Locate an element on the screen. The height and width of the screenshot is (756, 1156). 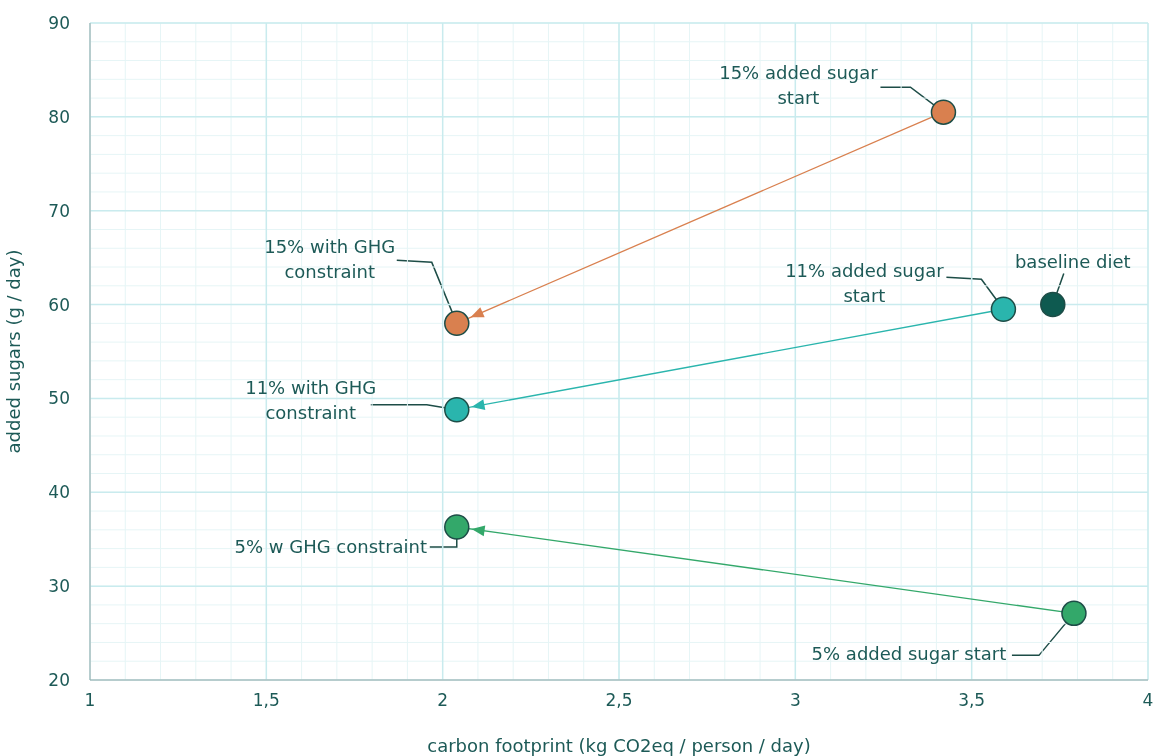
y-tick-label: 90 is located at coordinates (59, 23).